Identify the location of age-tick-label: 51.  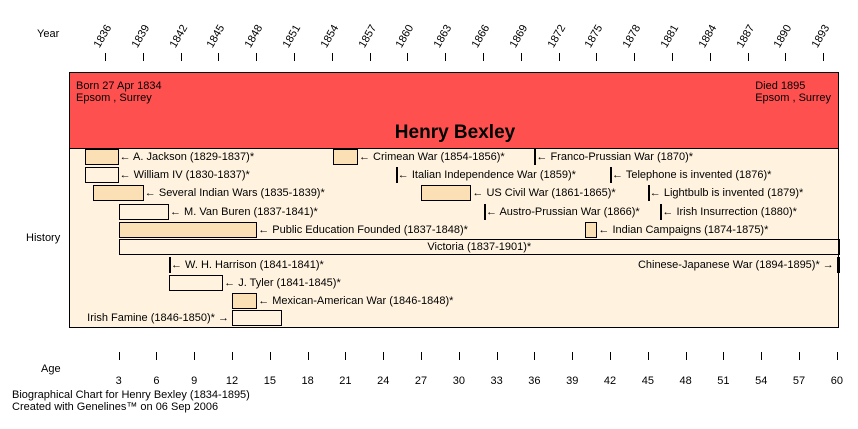
(723, 381).